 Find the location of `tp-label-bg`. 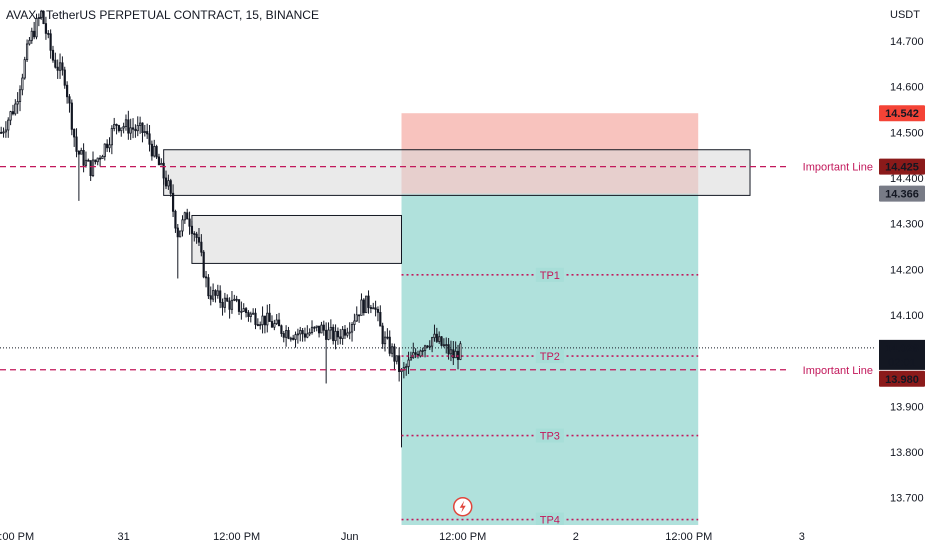

tp-label-bg is located at coordinates (549, 435).